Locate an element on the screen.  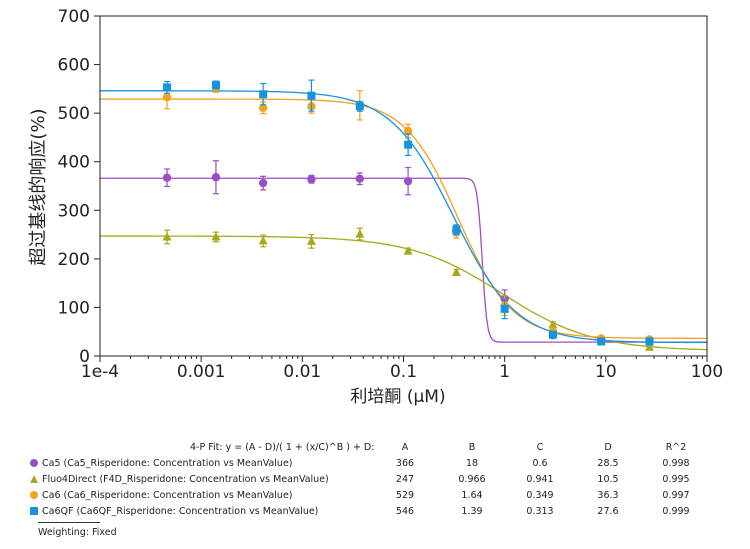
col-header-a: A is located at coordinates (405, 447).